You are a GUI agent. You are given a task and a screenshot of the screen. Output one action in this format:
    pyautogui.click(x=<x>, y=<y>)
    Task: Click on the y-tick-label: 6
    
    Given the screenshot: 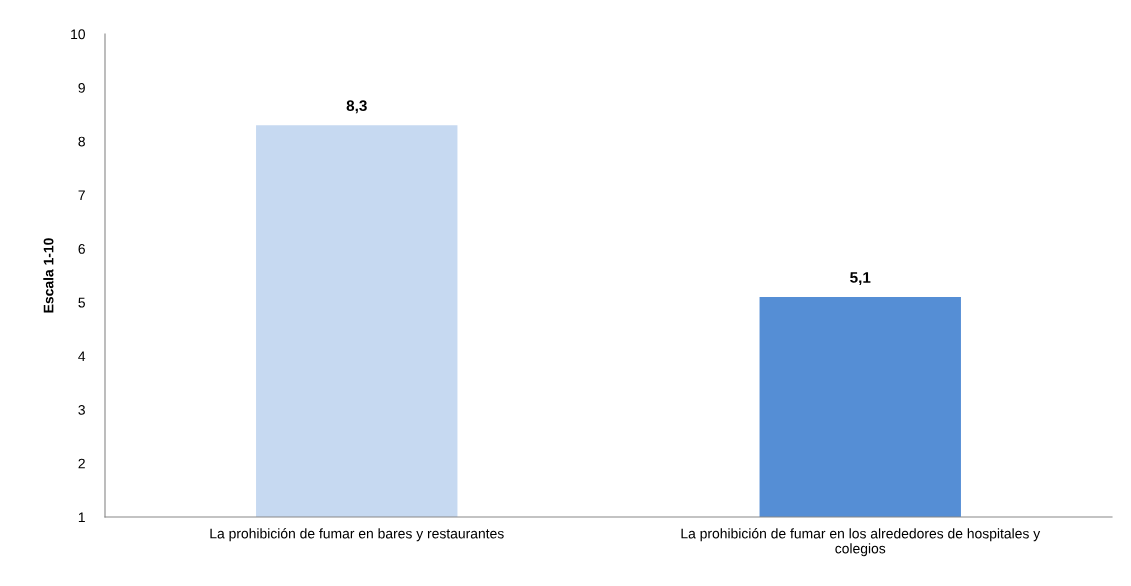 What is the action you would take?
    pyautogui.click(x=81, y=249)
    